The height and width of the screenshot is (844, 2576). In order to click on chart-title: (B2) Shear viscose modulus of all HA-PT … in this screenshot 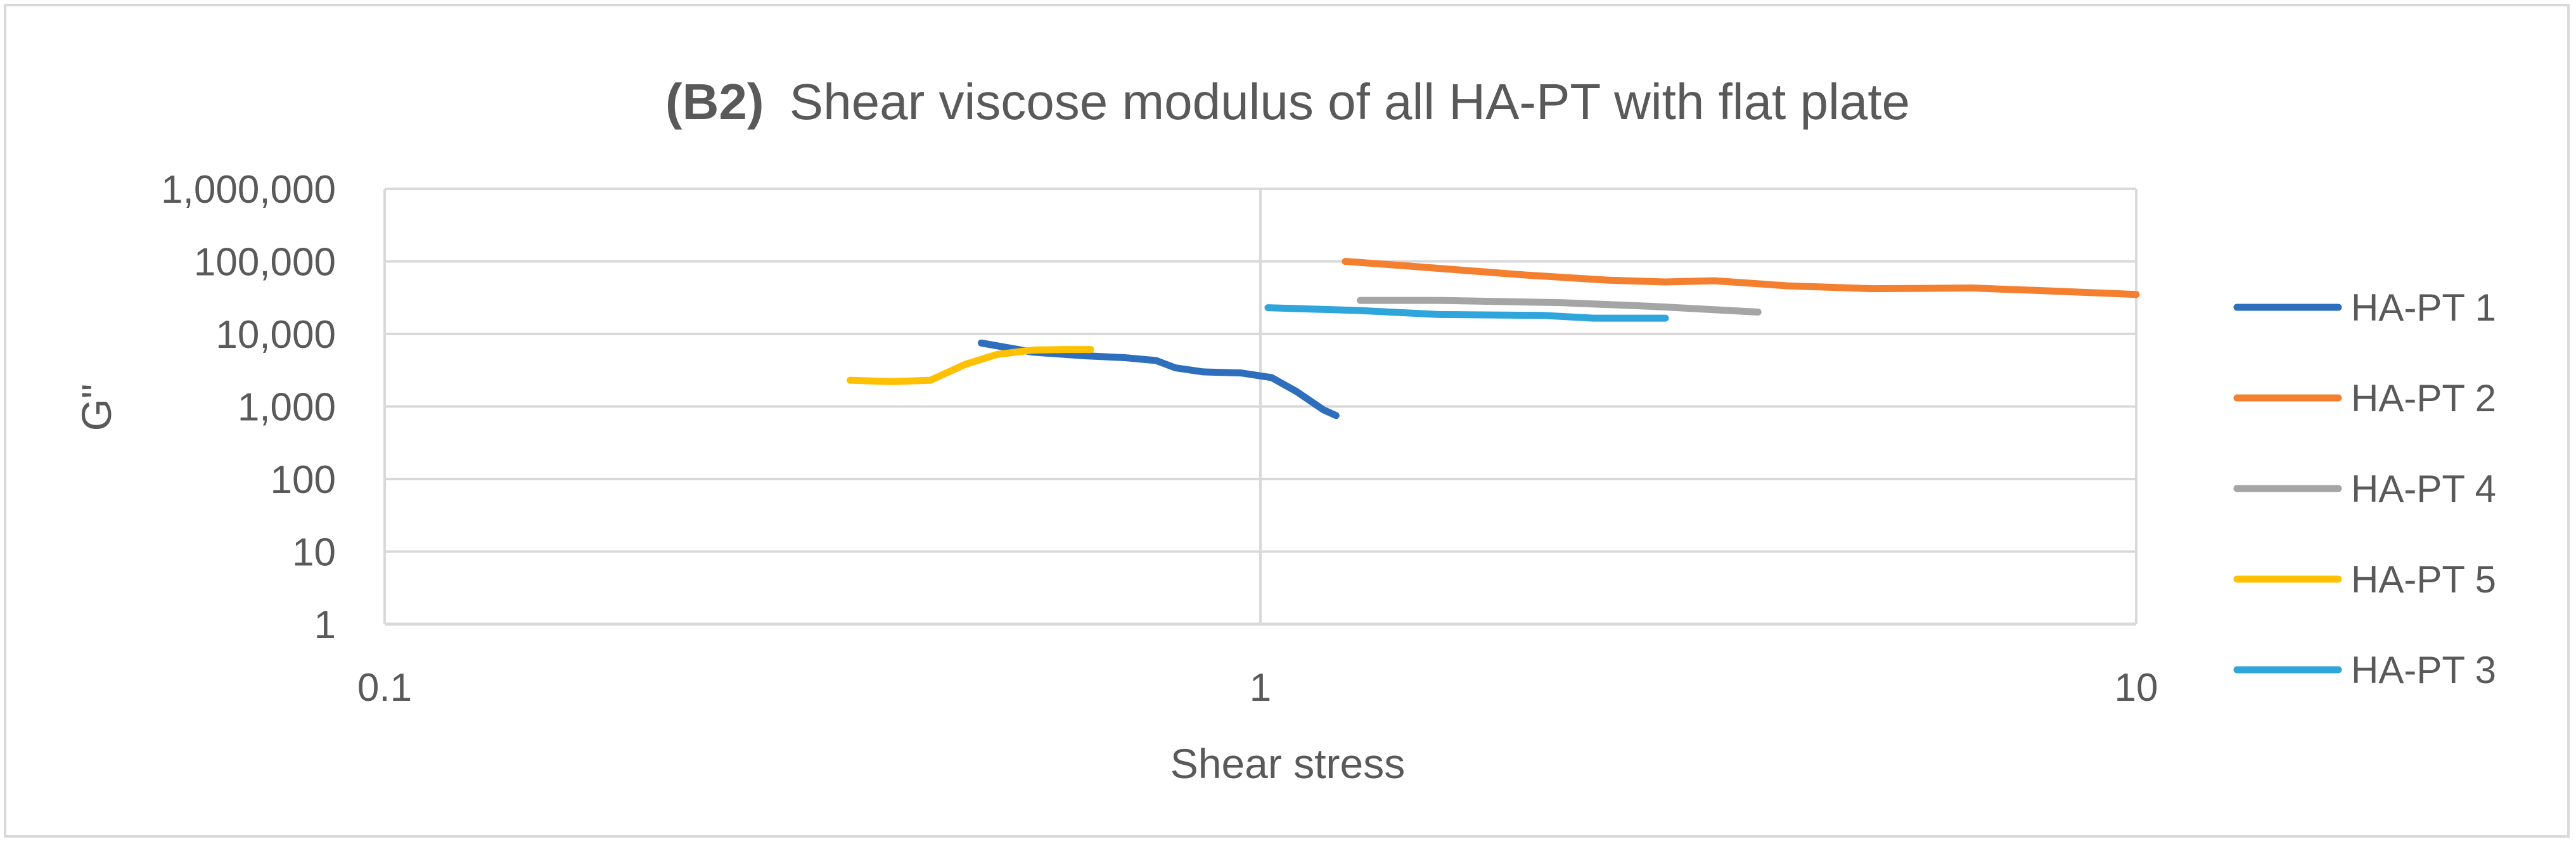, I will do `click(1287, 102)`.